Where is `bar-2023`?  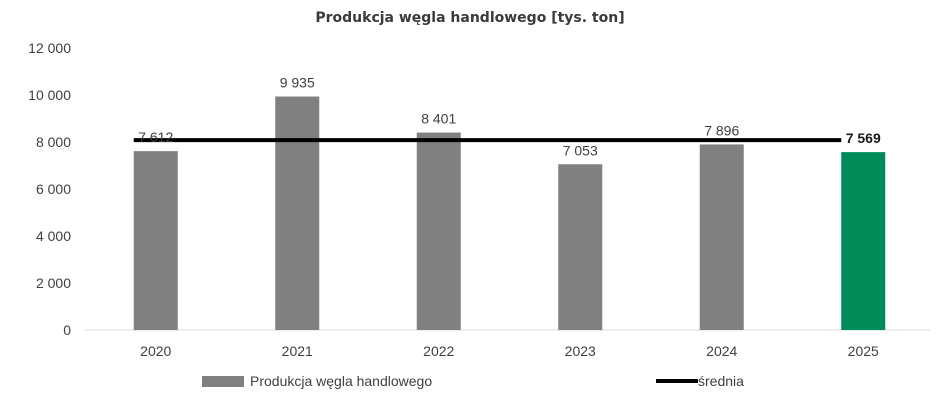 bar-2023 is located at coordinates (580, 247).